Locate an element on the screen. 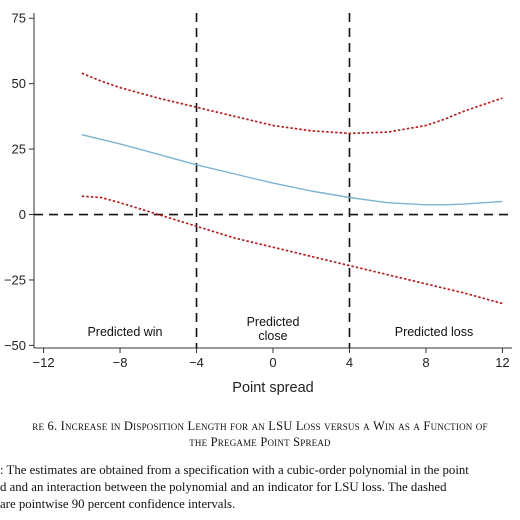  upper-ci-line is located at coordinates (292, 103).